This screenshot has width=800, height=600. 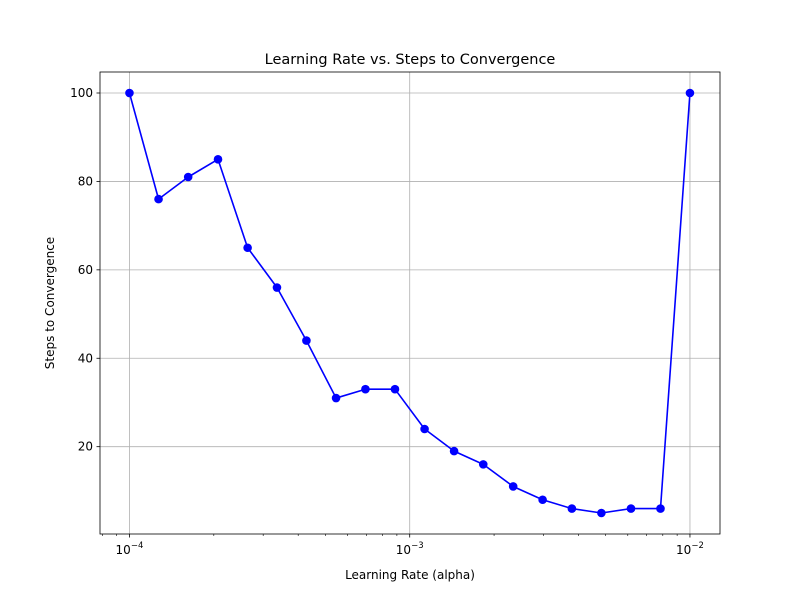 What do you see at coordinates (410, 575) in the screenshot?
I see `x-axis-label: Learning Rate (alpha)` at bounding box center [410, 575].